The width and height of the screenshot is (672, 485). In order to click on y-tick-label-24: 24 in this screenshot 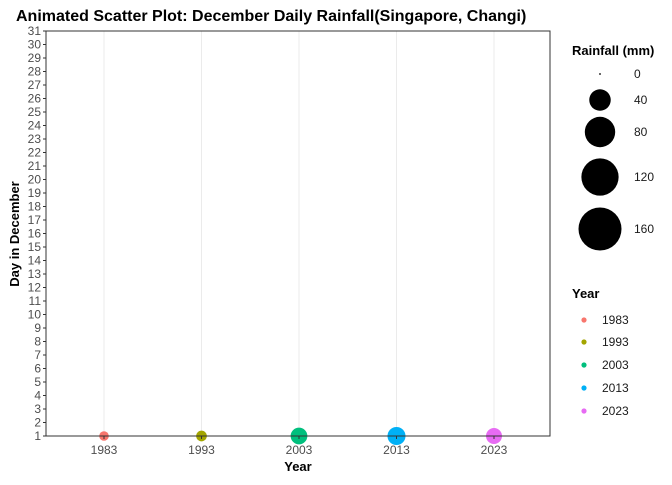, I will do `click(35, 126)`.